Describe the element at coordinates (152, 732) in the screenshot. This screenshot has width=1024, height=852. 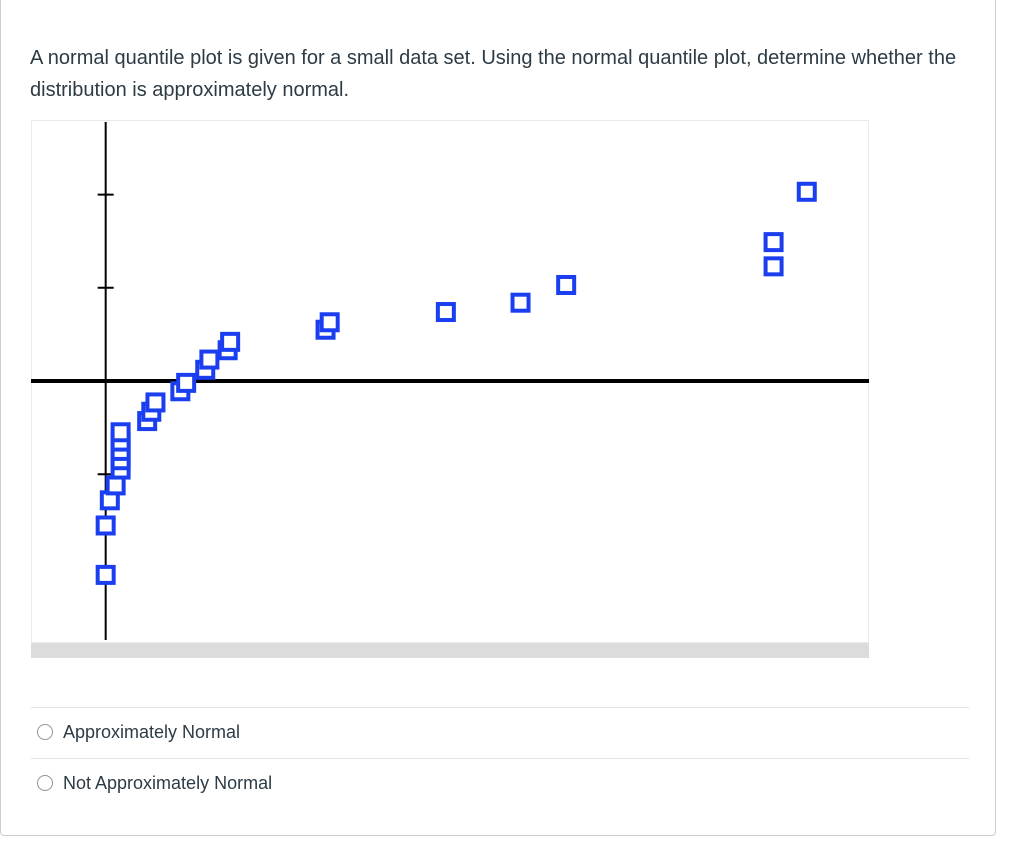
I see `answer-label: Approximately Normal` at that location.